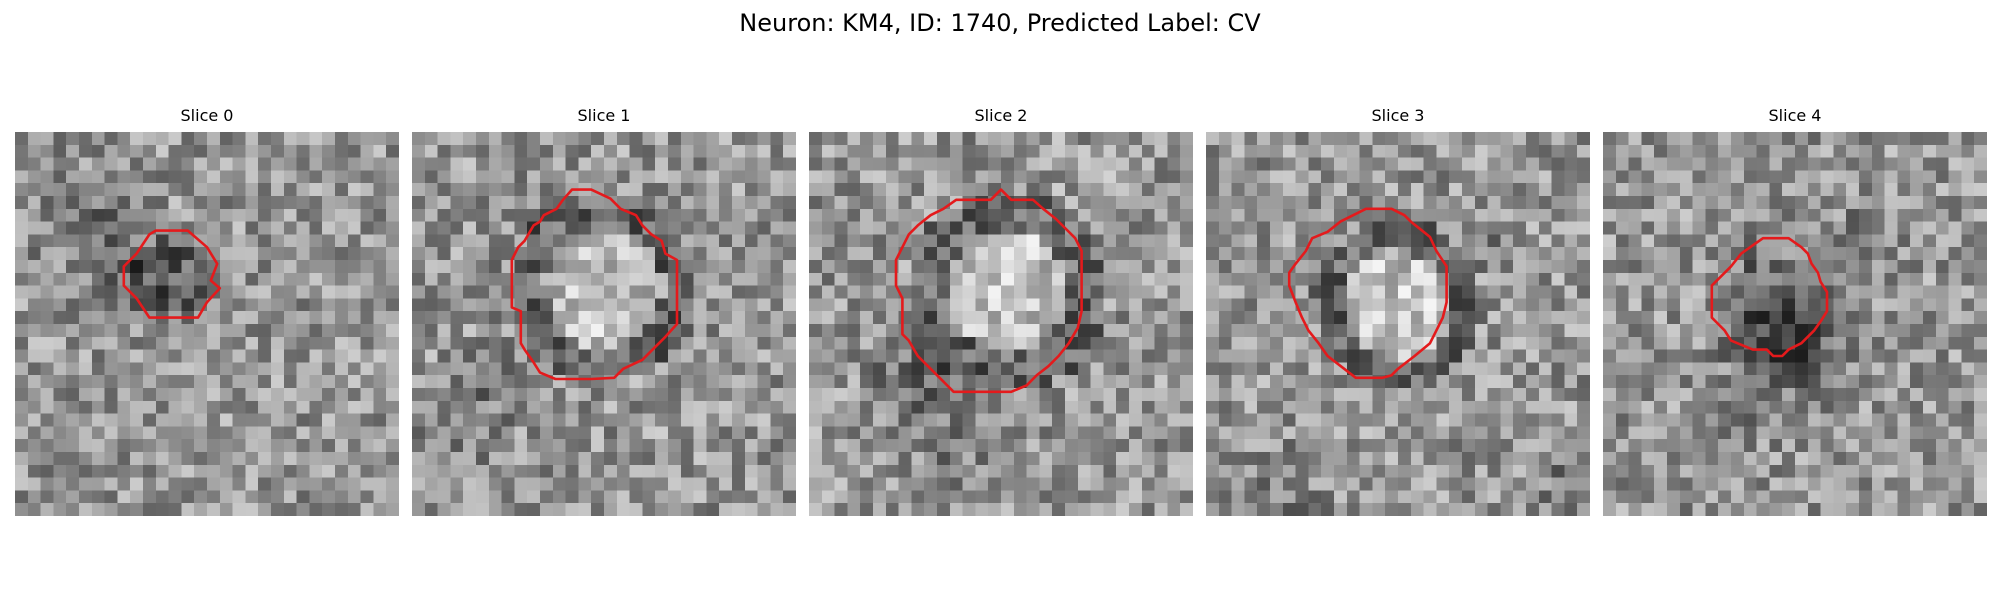 The width and height of the screenshot is (2000, 600). I want to click on slice-title: Slice 4, so click(1795, 115).